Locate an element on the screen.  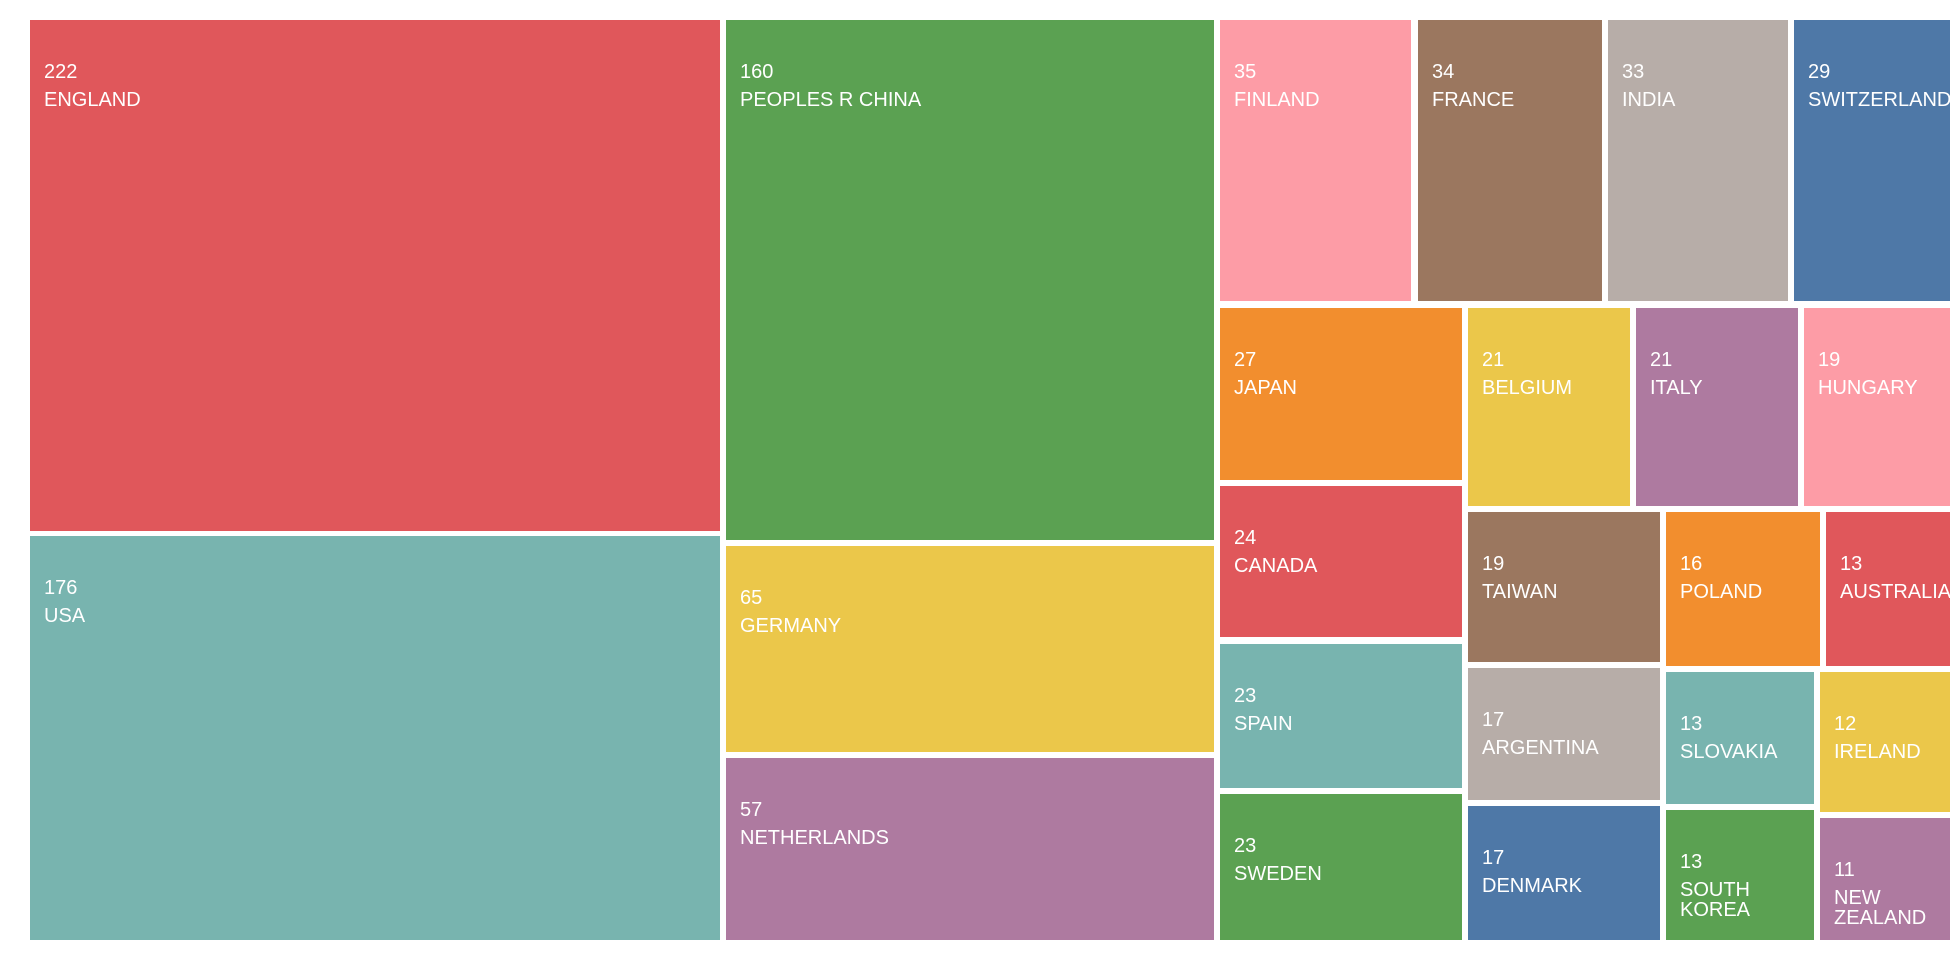
tile-label: SLOVAKIA is located at coordinates (1729, 752).